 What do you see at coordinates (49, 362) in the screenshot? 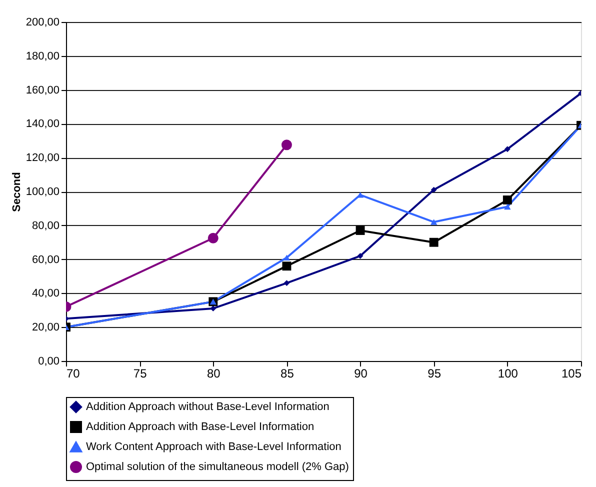
I see `y-tick-label: 0,00` at bounding box center [49, 362].